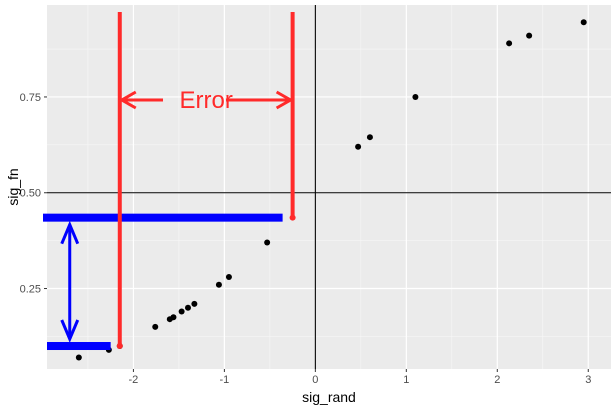  I want to click on x-tick-label: 0, so click(315, 380).